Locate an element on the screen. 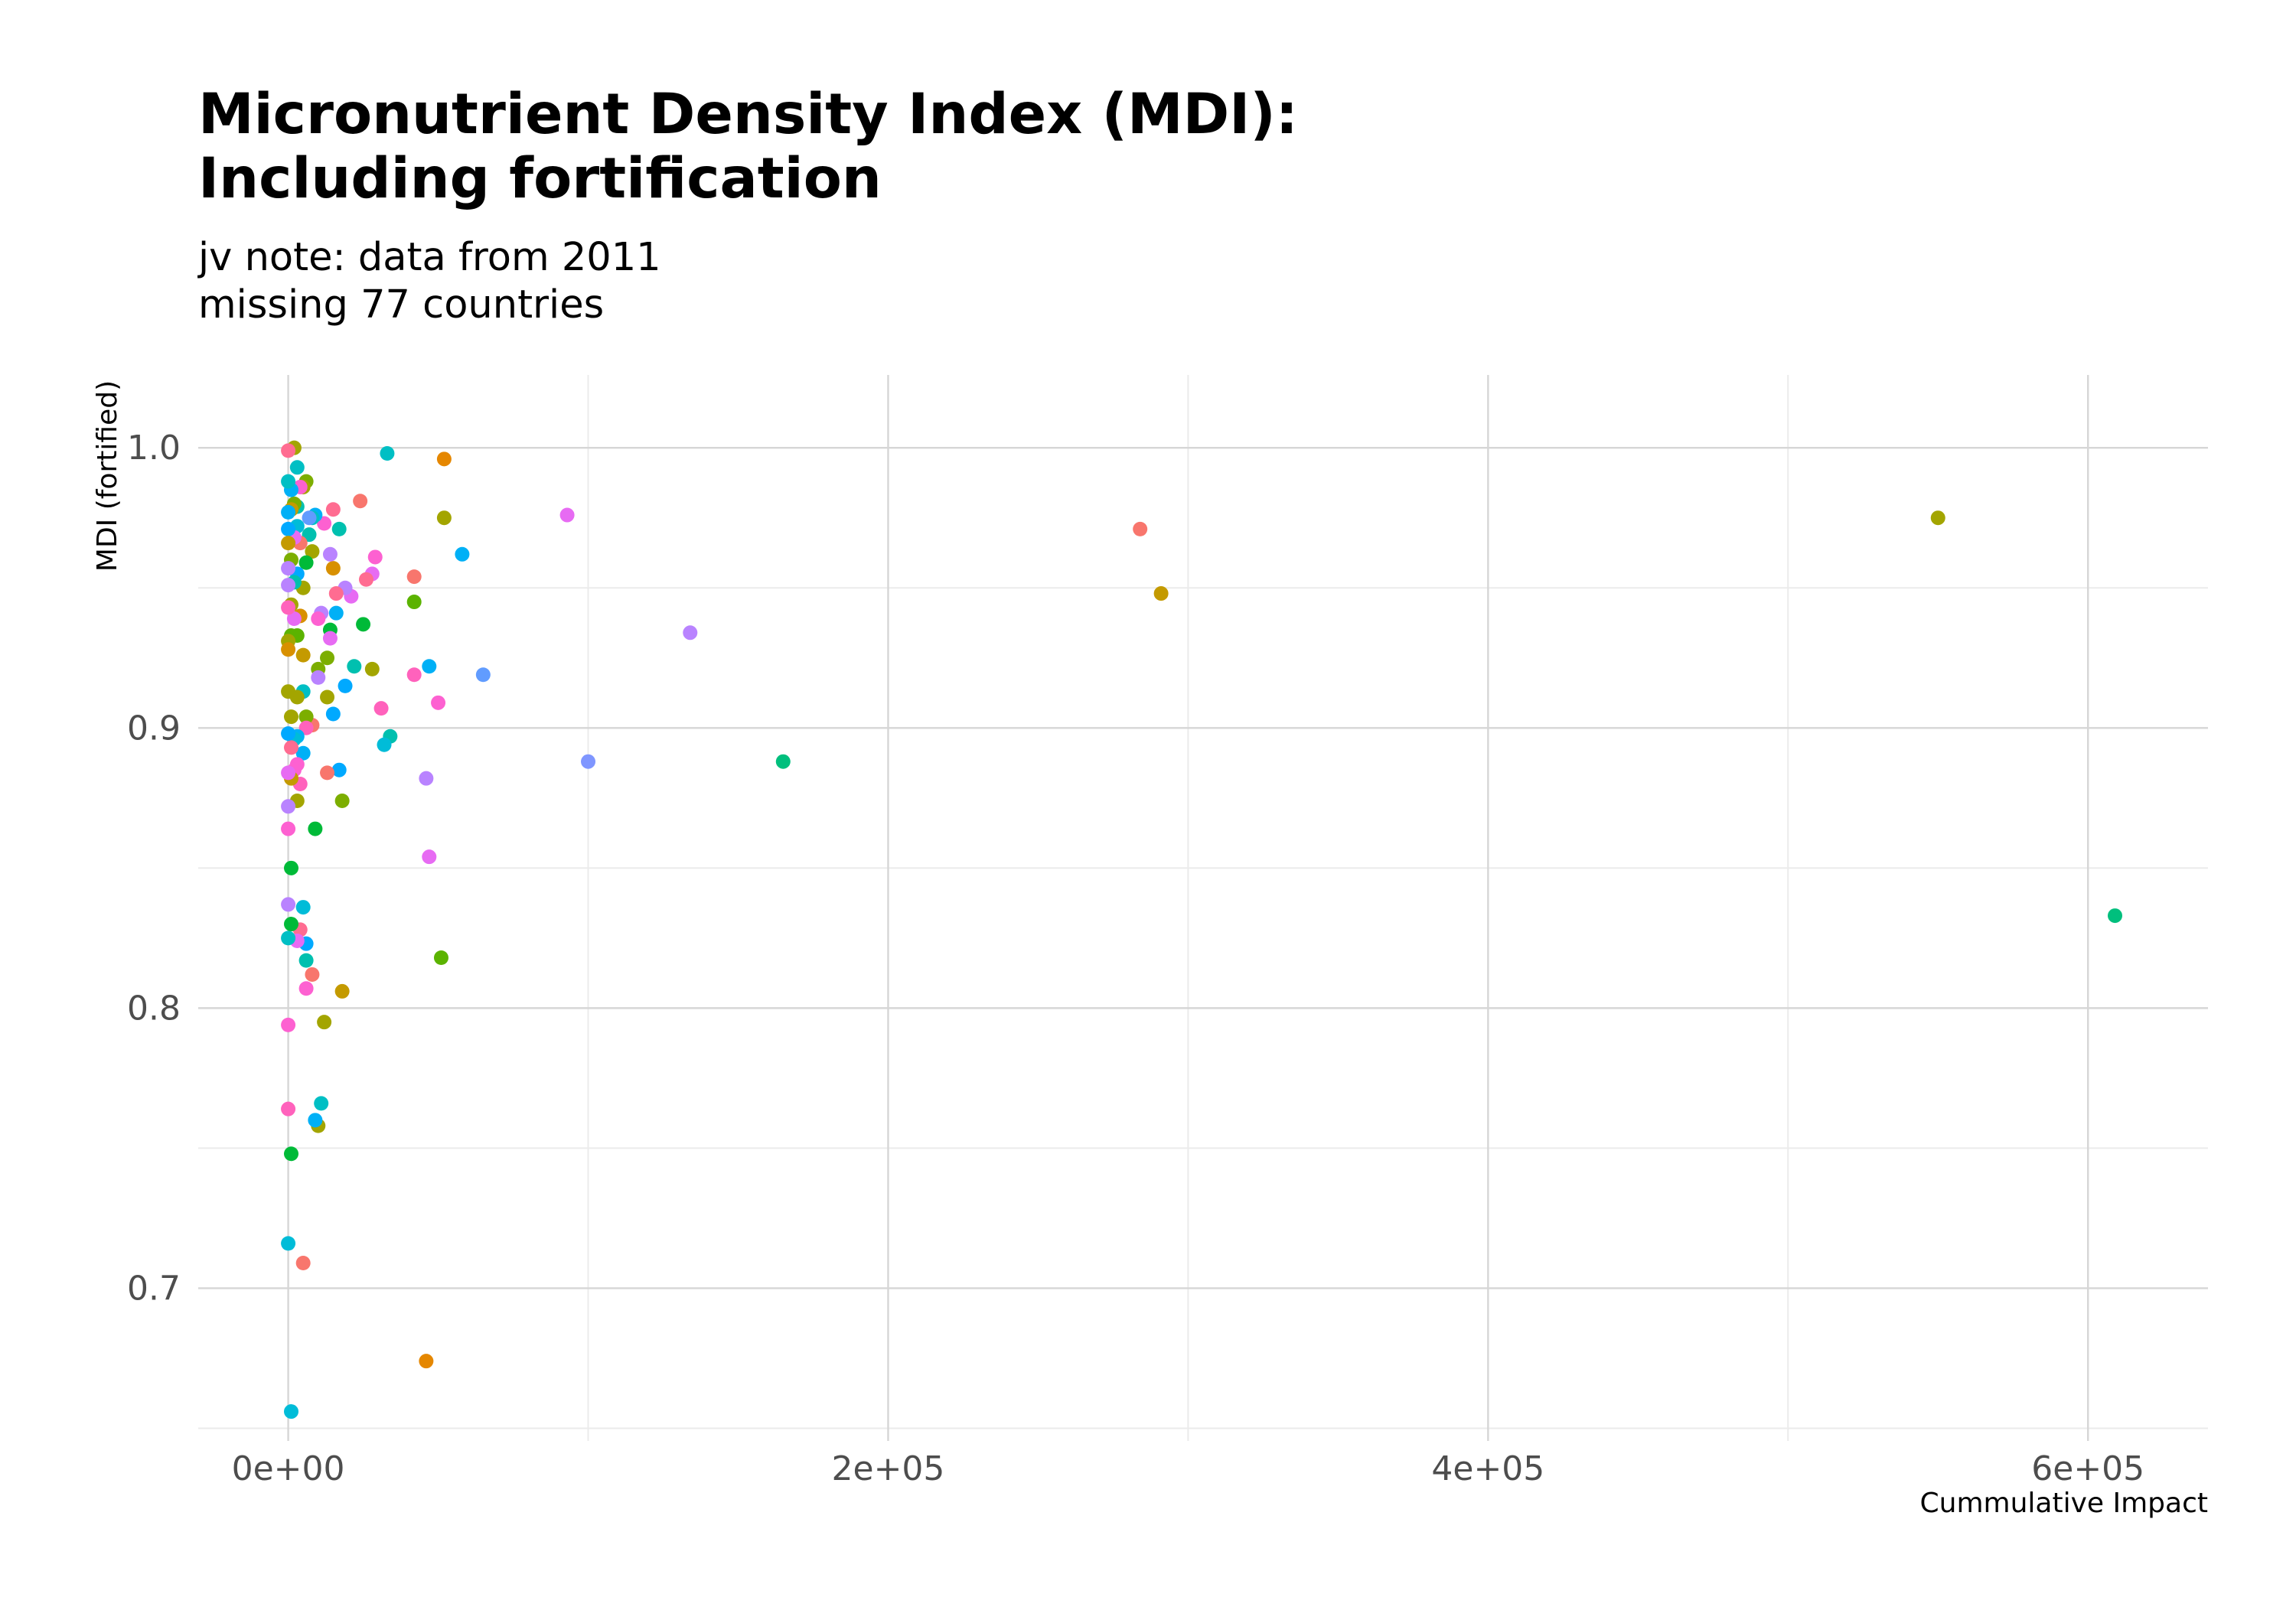 Image resolution: width=2296 pixels, height=1607 pixels. x-tick-label: 2e+05 is located at coordinates (888, 1468).